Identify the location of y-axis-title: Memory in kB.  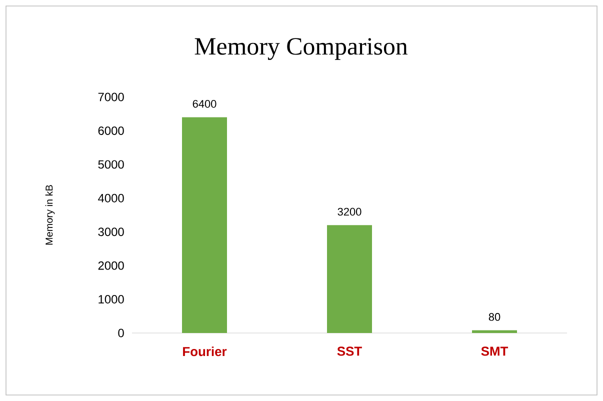
(50, 215).